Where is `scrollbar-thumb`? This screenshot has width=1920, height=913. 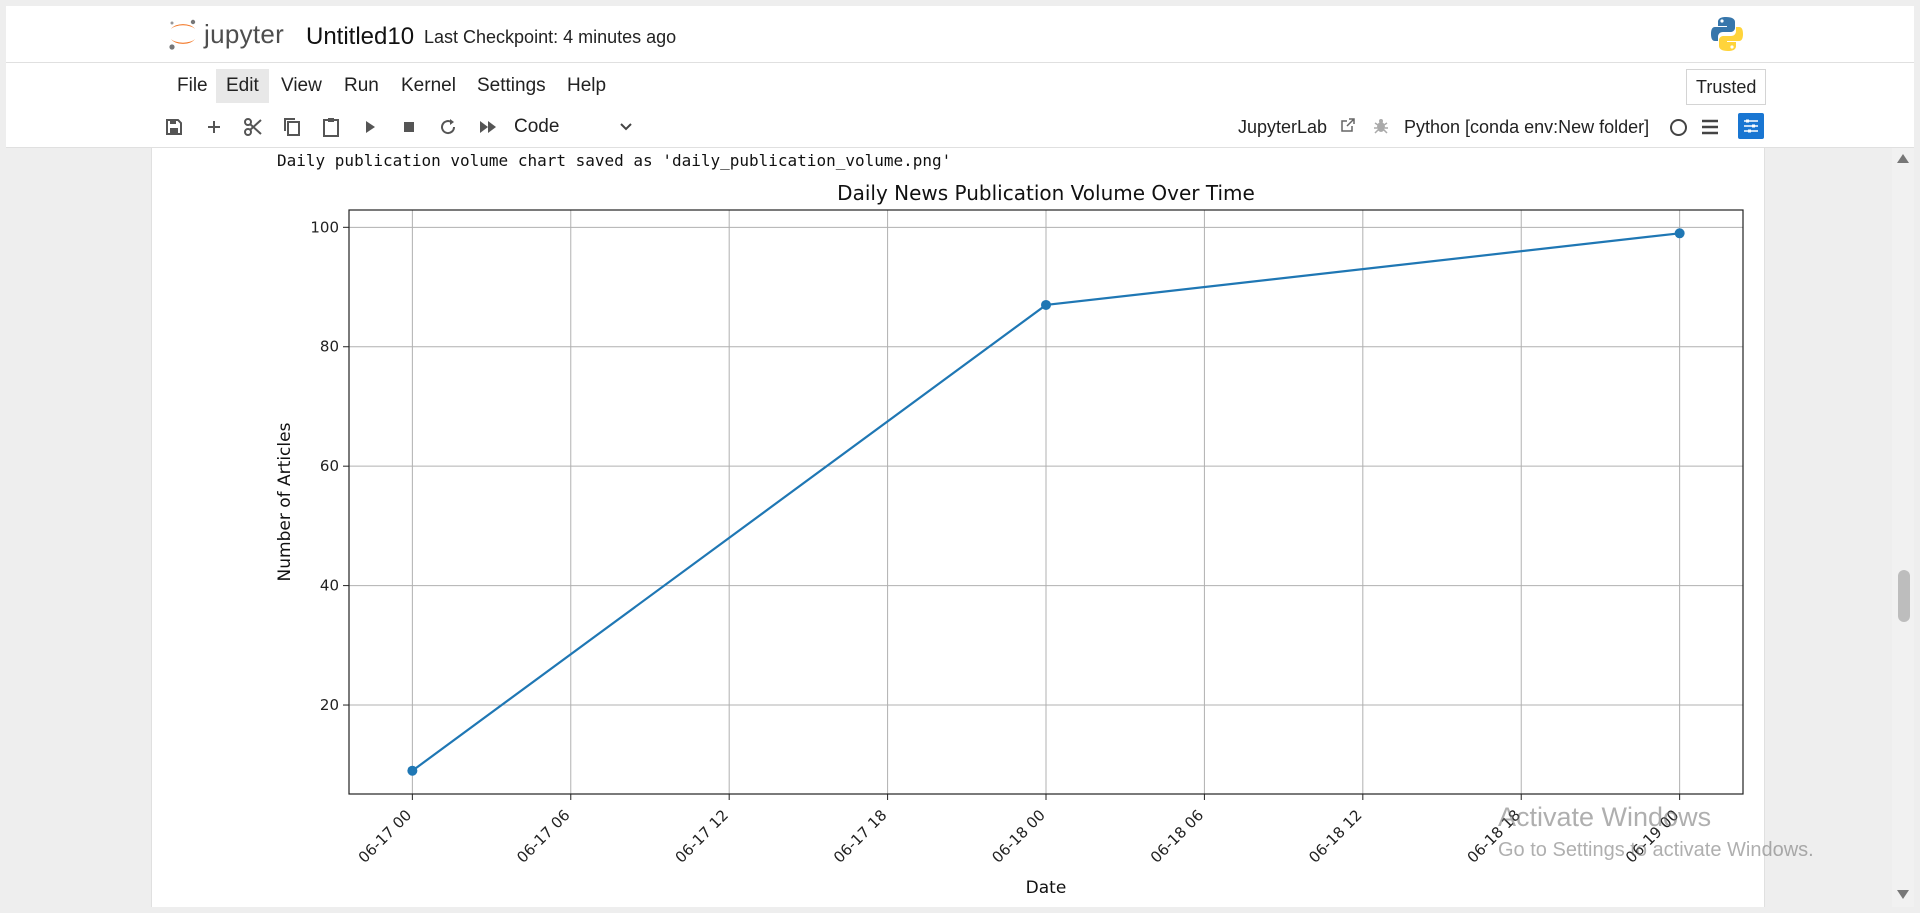
scrollbar-thumb is located at coordinates (1904, 596).